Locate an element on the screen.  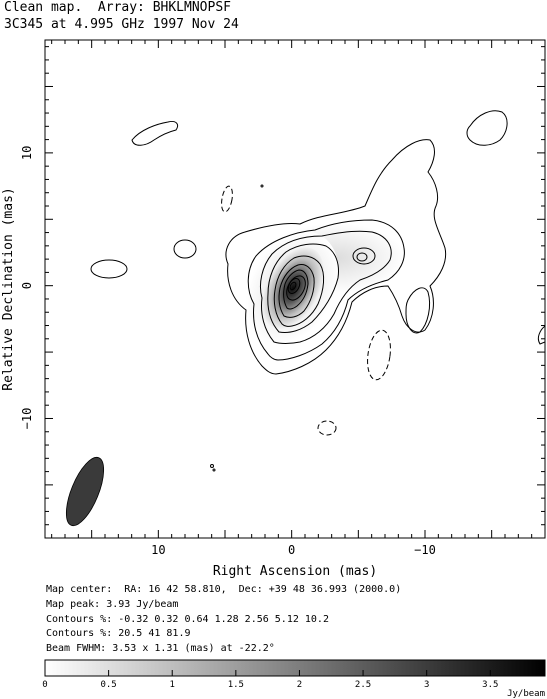
colorbar-tick-label: 0.5 is located at coordinates (108, 685).